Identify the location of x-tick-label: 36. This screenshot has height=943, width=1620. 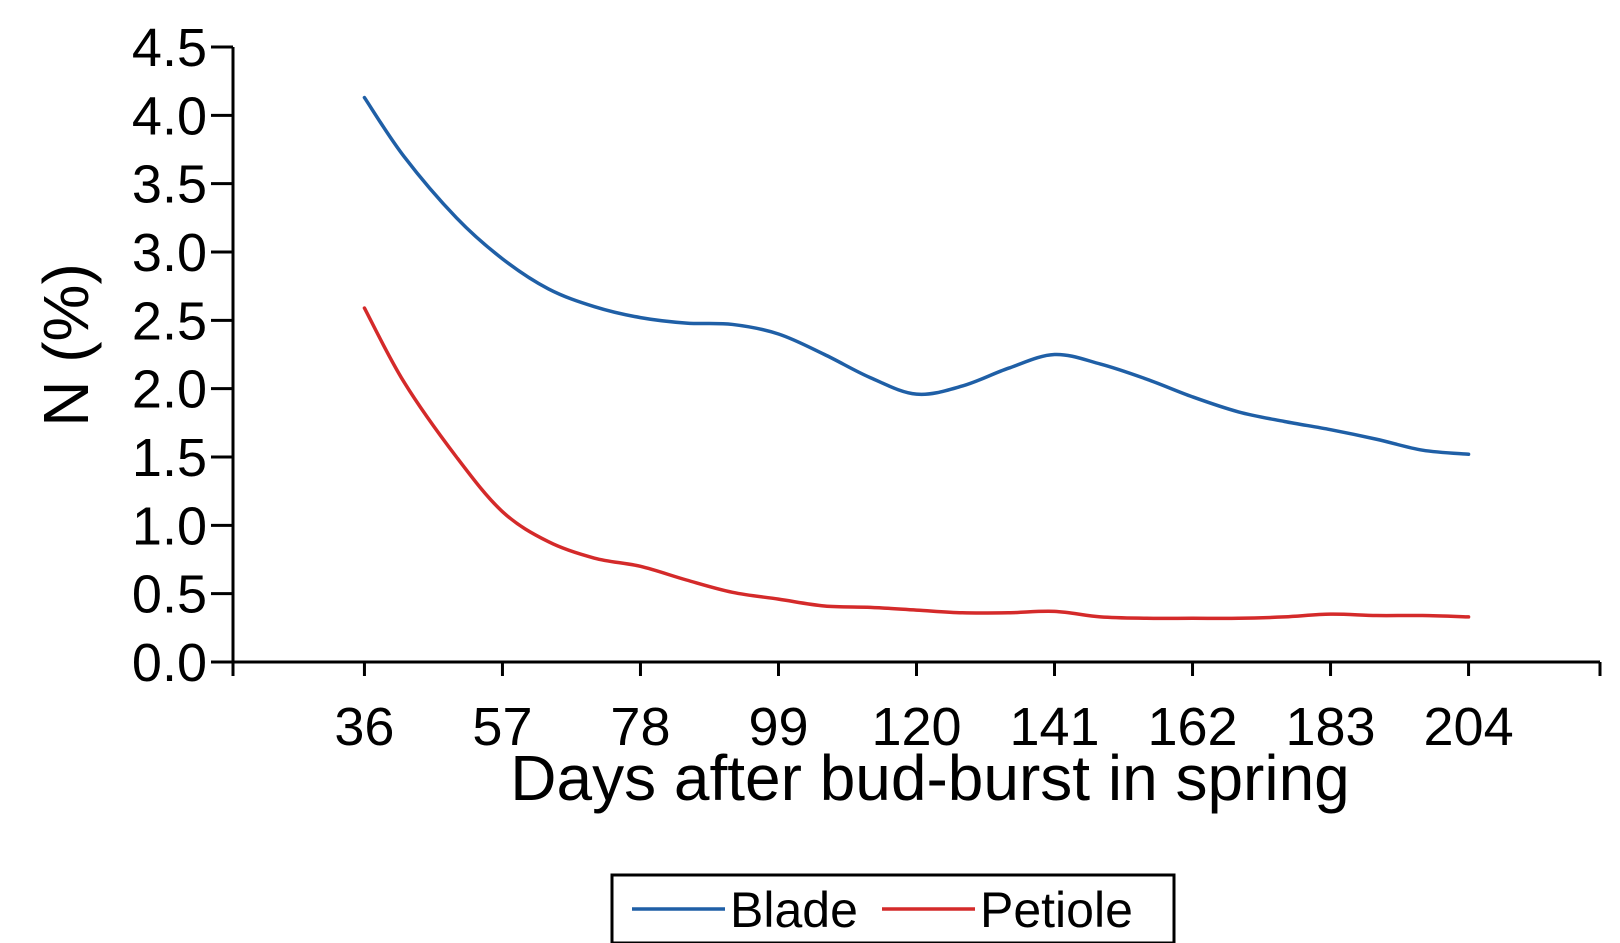
(364, 727).